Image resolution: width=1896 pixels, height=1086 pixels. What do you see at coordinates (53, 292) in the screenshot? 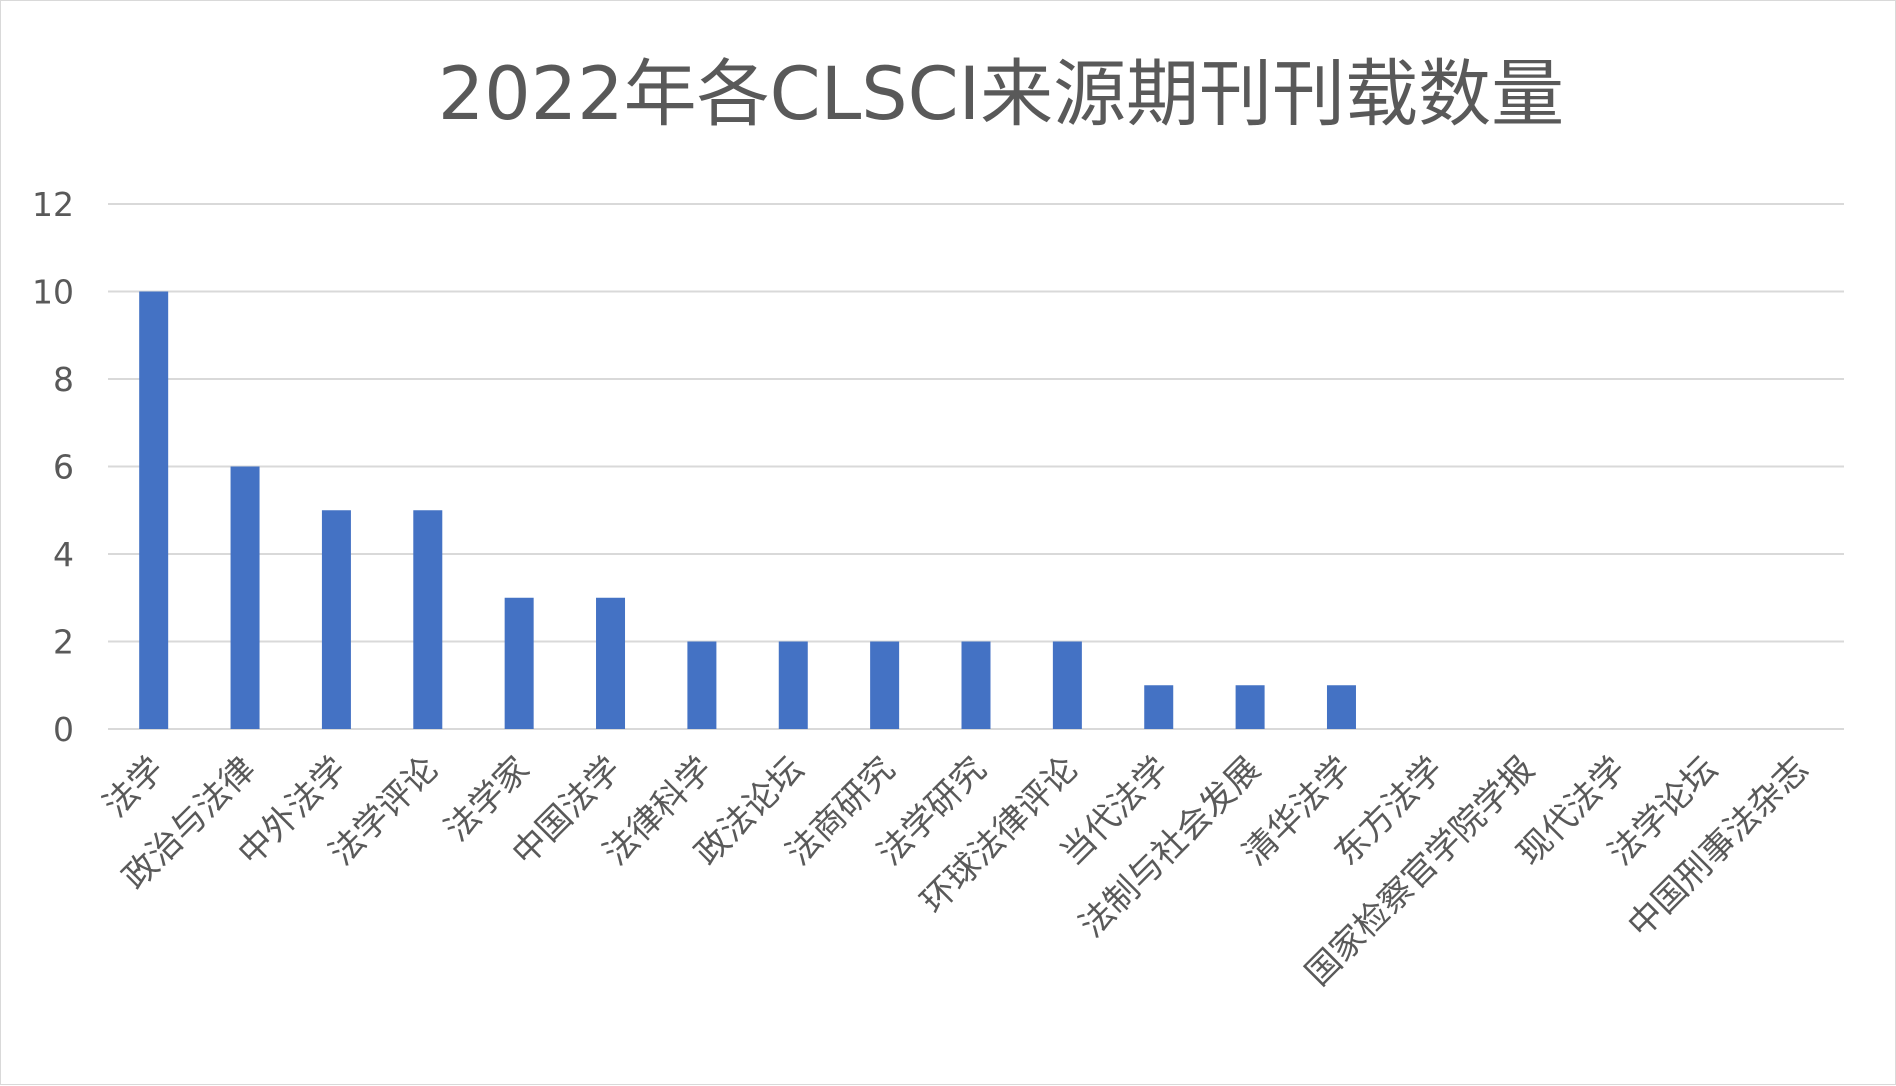
I see `y-tick-label: 10` at bounding box center [53, 292].